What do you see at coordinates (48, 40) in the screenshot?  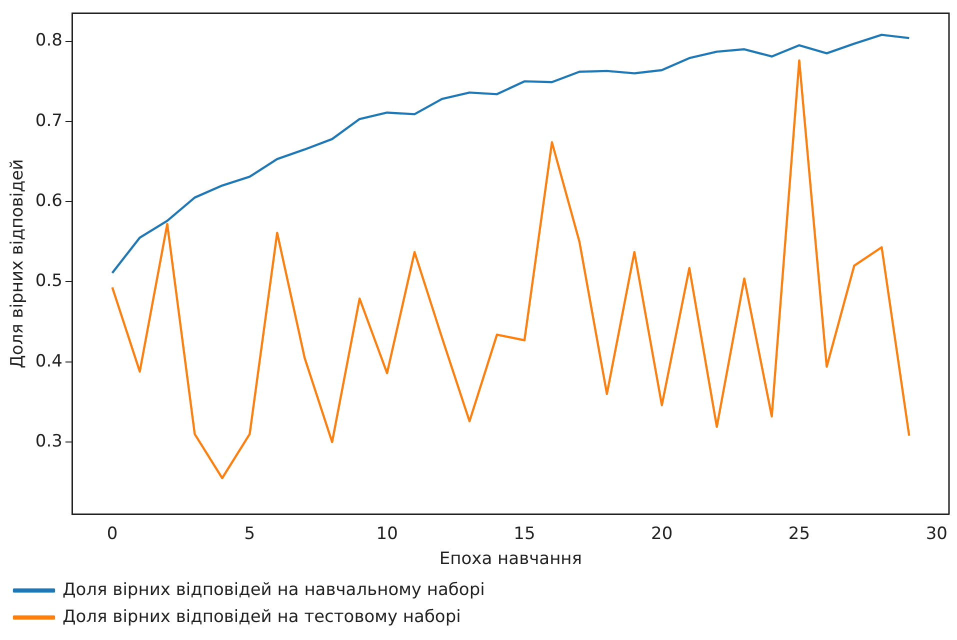 I see `y-tick-label: 0.8` at bounding box center [48, 40].